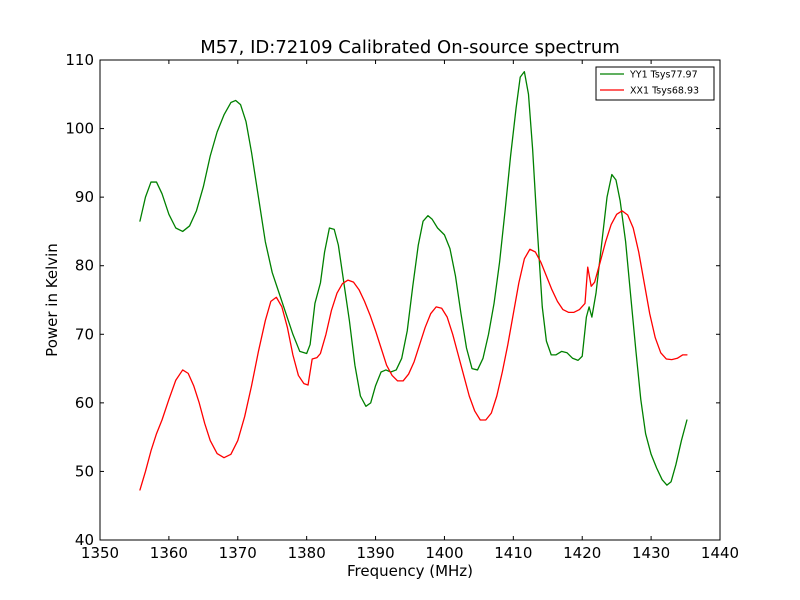  What do you see at coordinates (663, 75) in the screenshot?
I see `legend-label-yy1: YY1 Tsys77.97` at bounding box center [663, 75].